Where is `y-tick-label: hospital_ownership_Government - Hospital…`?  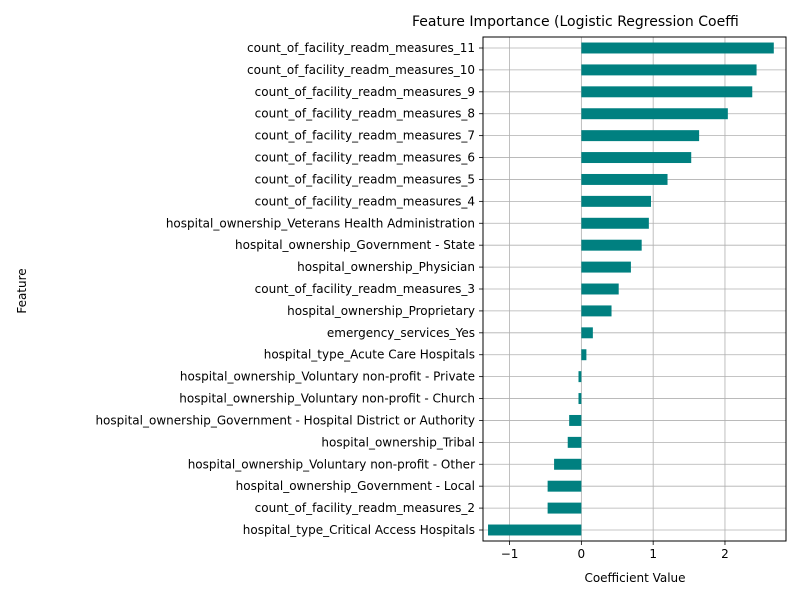 y-tick-label: hospital_ownership_Government - Hospital… is located at coordinates (285, 420).